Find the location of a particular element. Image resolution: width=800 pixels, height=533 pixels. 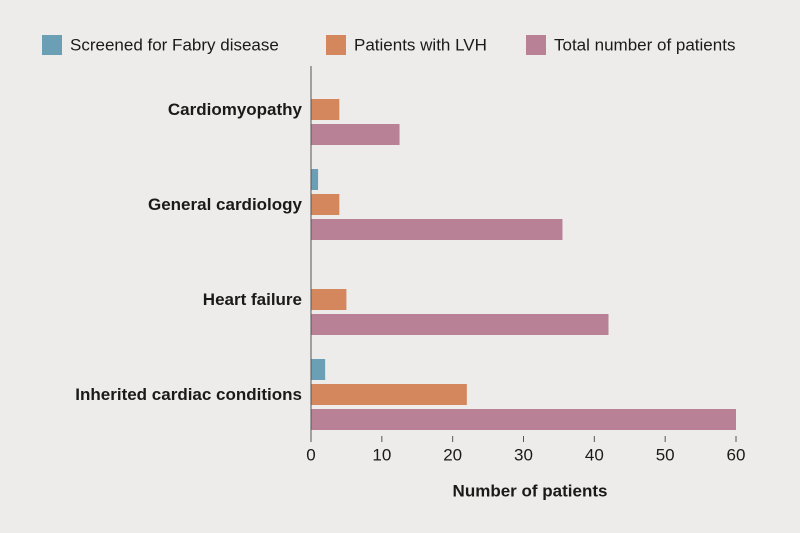

legend-label: Patients with LVH is located at coordinates (420, 44).